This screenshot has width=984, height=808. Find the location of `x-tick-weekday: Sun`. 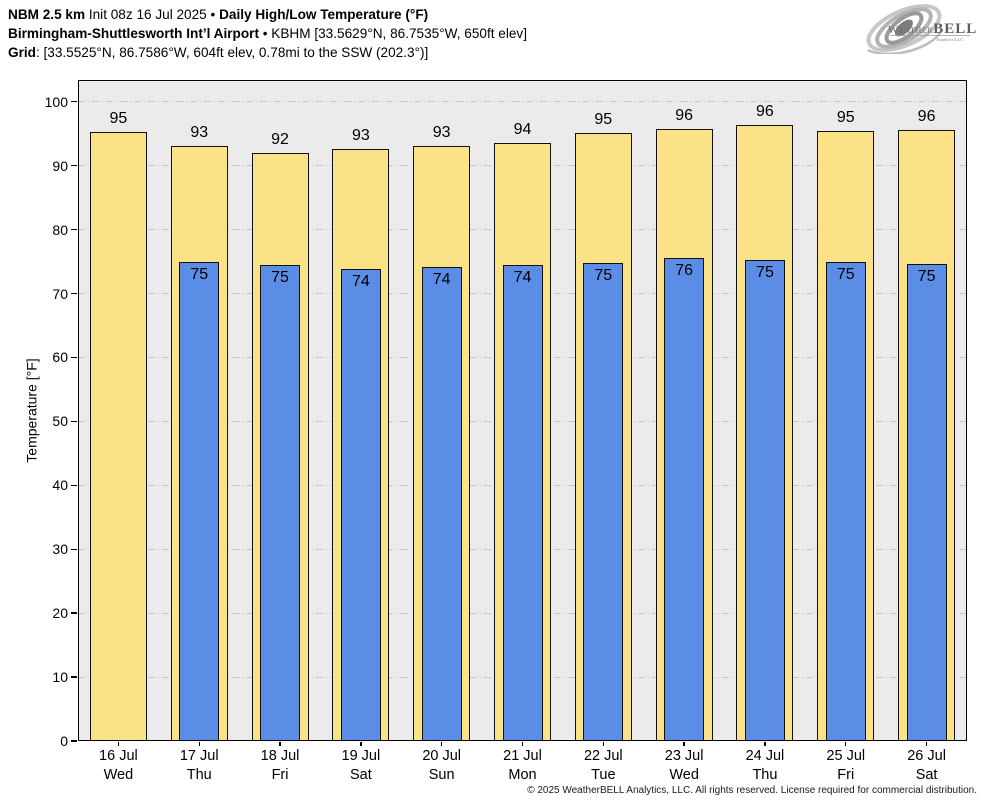

x-tick-weekday: Sun is located at coordinates (441, 775).